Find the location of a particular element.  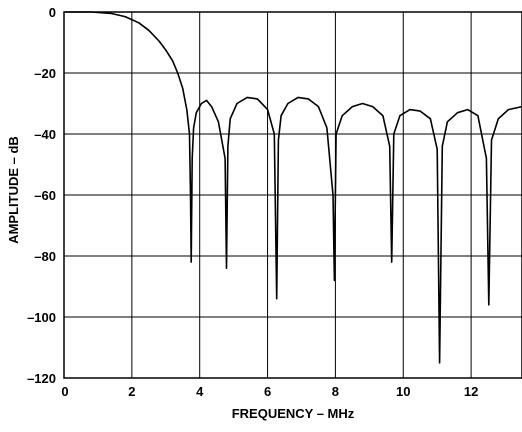

x-tick-label: 8 is located at coordinates (335, 391).